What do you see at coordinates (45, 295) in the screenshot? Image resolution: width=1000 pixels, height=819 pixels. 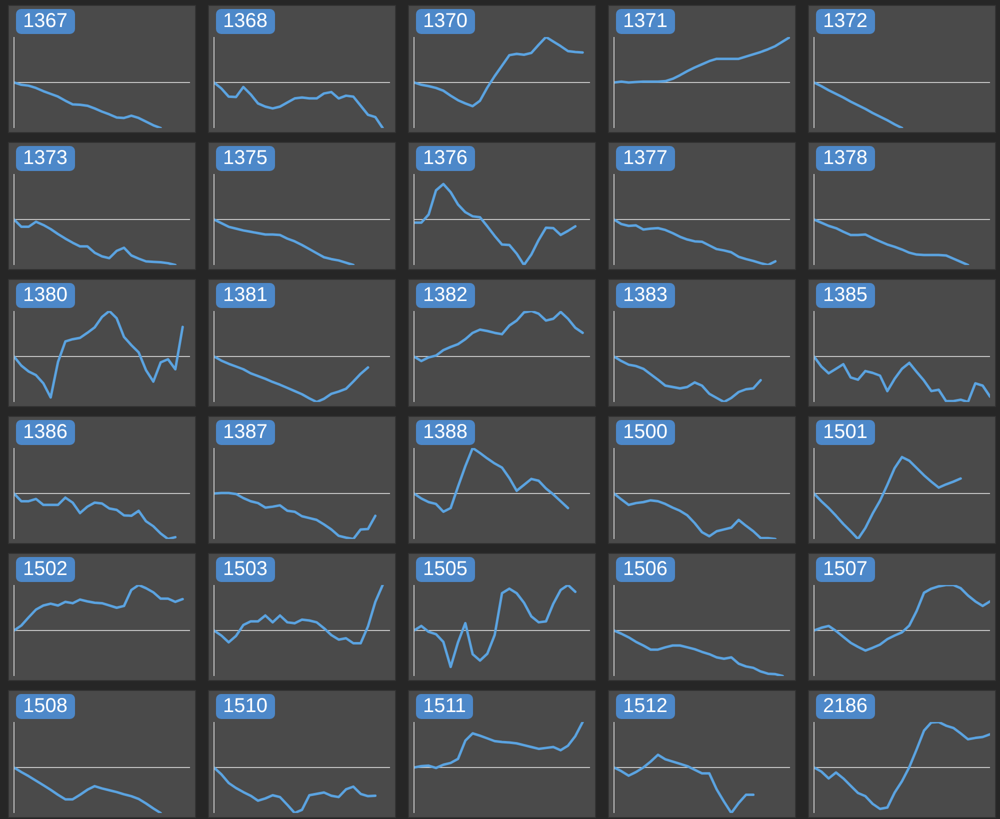 I see `chart-title: 1380` at bounding box center [45, 295].